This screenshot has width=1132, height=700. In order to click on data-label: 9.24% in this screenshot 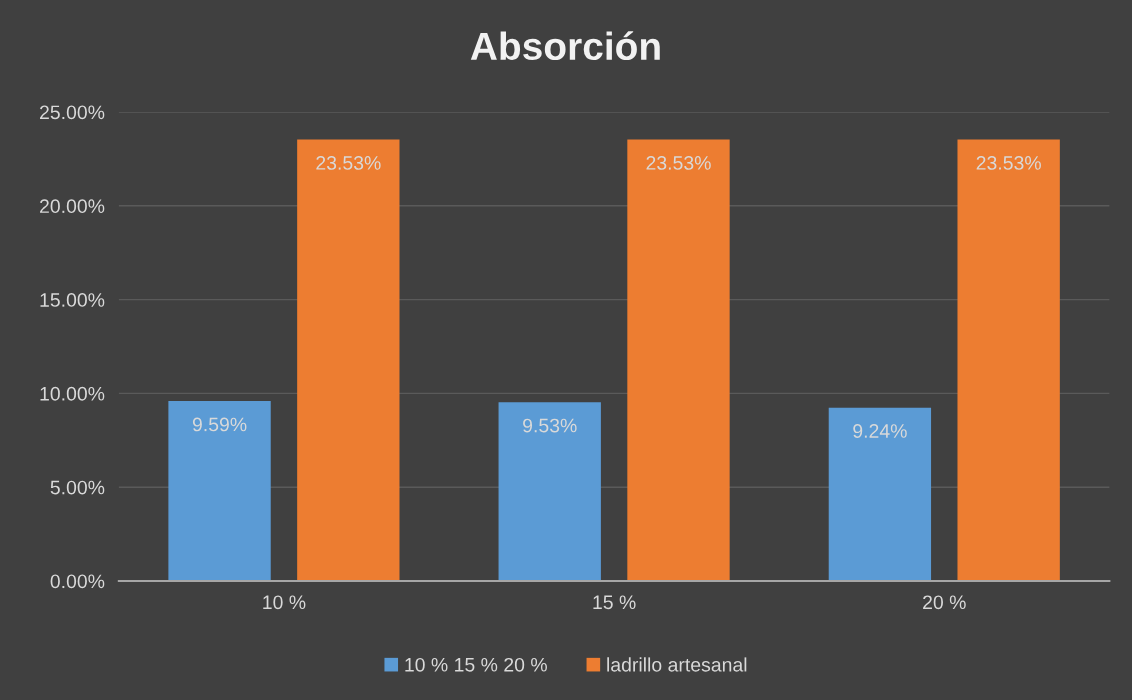, I will do `click(880, 431)`.